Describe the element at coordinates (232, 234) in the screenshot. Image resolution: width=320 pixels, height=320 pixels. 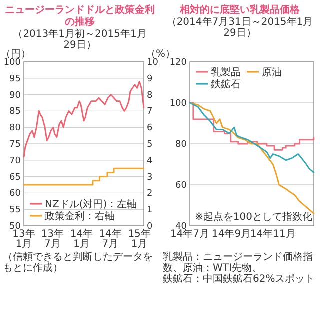
I see `x-tick-label: 14年9月` at that location.